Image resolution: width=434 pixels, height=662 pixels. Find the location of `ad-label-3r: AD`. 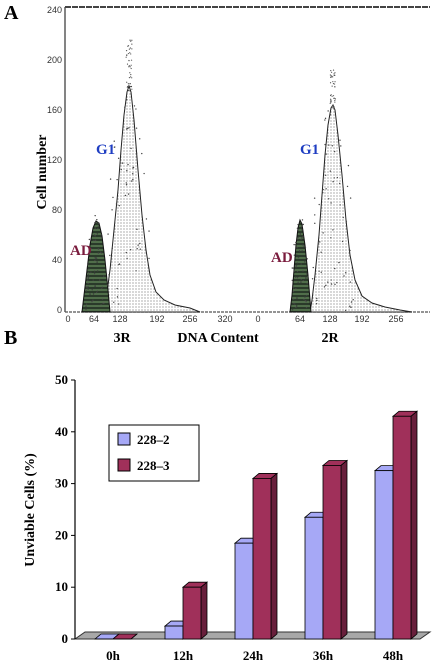

ad-label-3r: AD is located at coordinates (81, 251).